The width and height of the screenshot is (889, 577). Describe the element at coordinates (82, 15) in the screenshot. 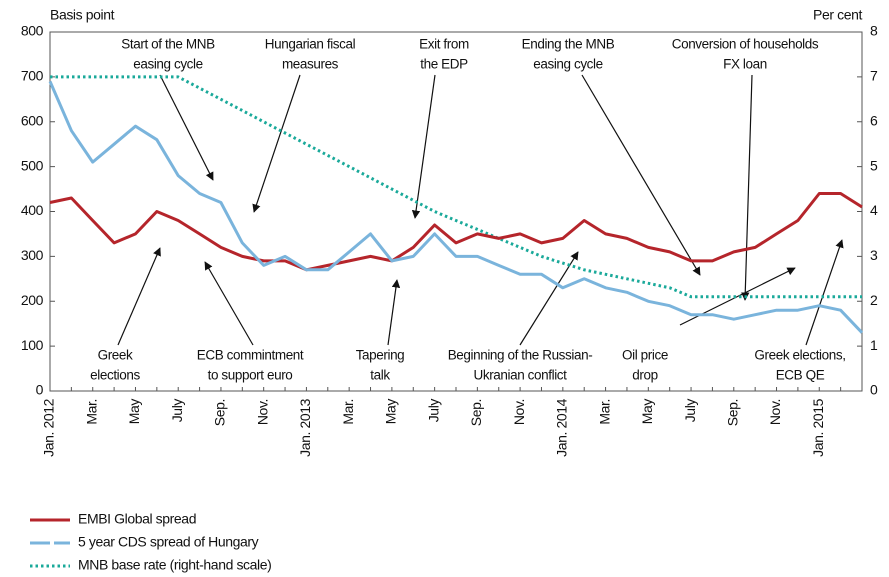

I see `y-axis-label: Basis point` at that location.